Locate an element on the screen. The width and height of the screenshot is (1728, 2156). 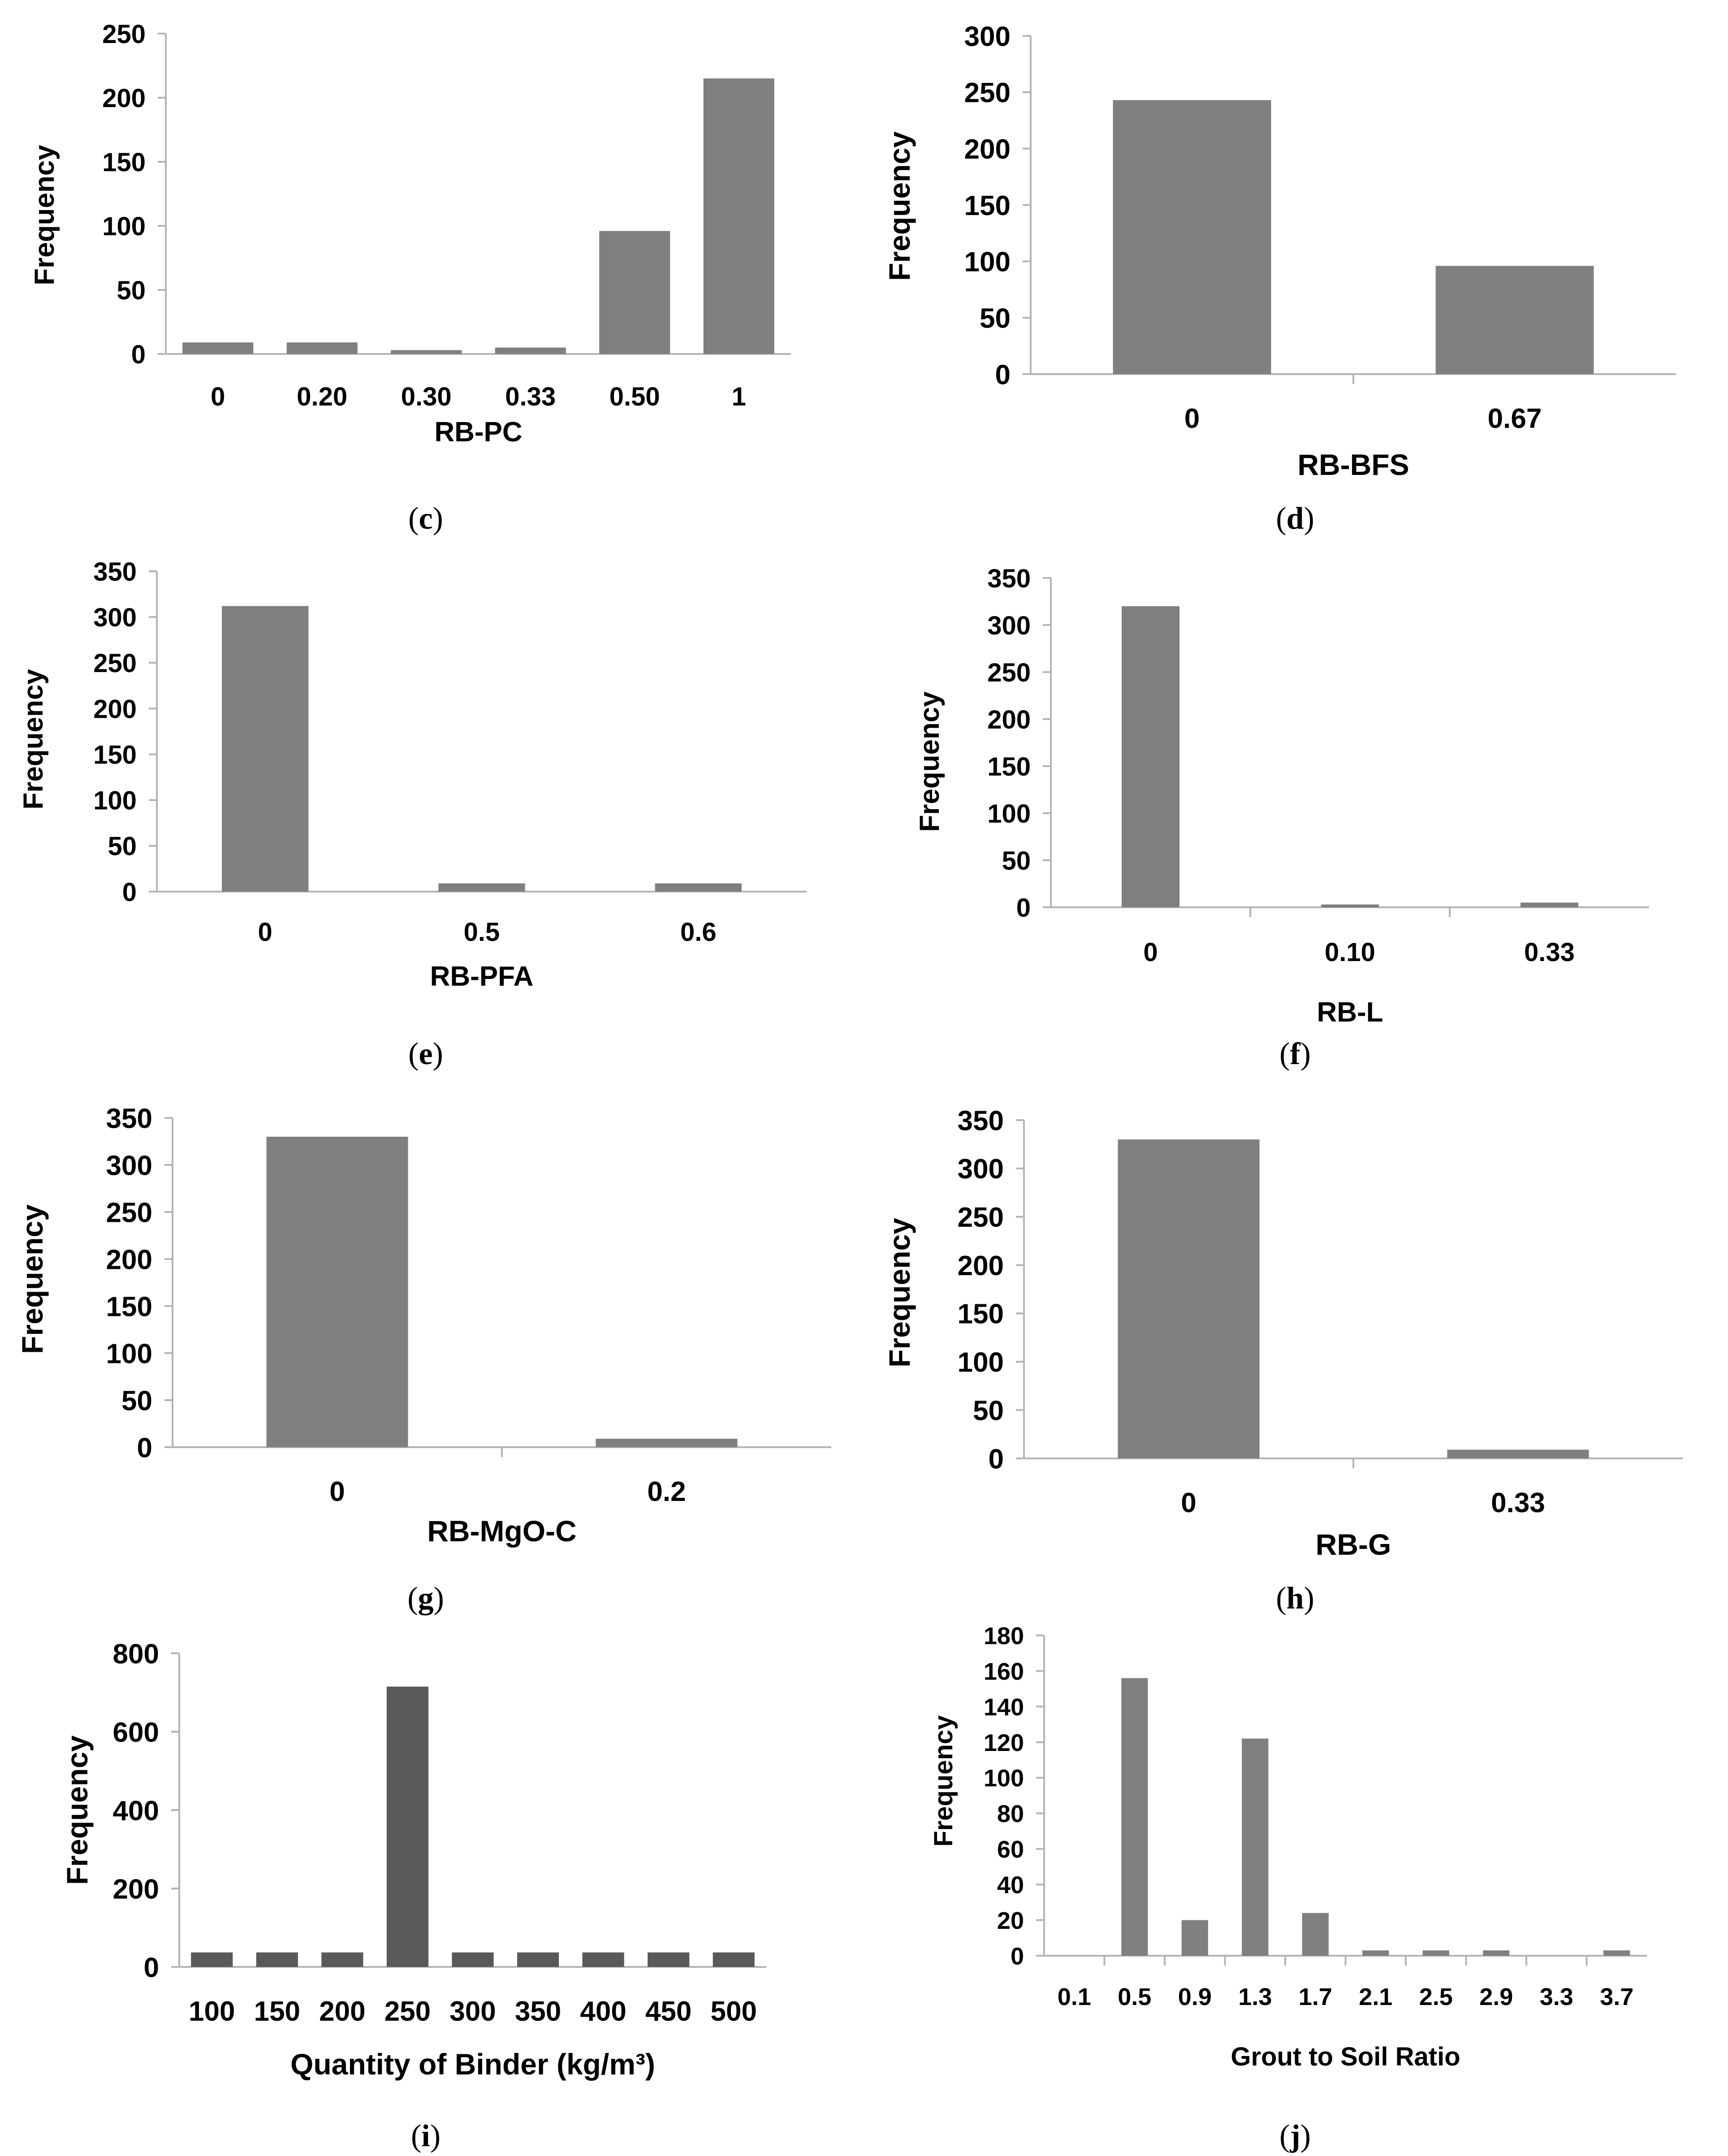
y-tick-label: 20 is located at coordinates (1010, 1920).